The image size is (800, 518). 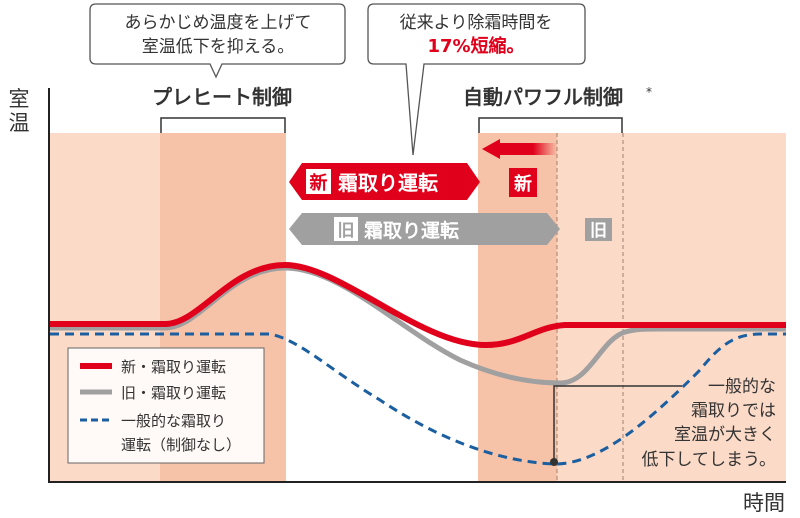 I want to click on auto-powerful-label: 自動パワフル制御, so click(x=543, y=97).